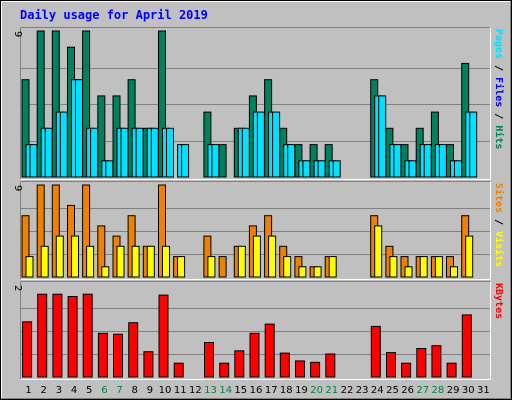 Image resolution: width=512 pixels, height=400 pixels. Describe the element at coordinates (453, 390) in the screenshot. I see `x-tick-label-day-29: 29` at that location.